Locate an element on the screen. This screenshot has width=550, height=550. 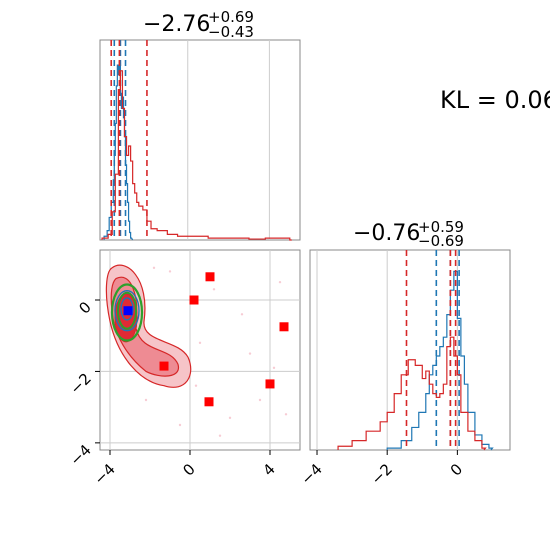
x-tick-label: −2 is located at coordinates (382, 474).